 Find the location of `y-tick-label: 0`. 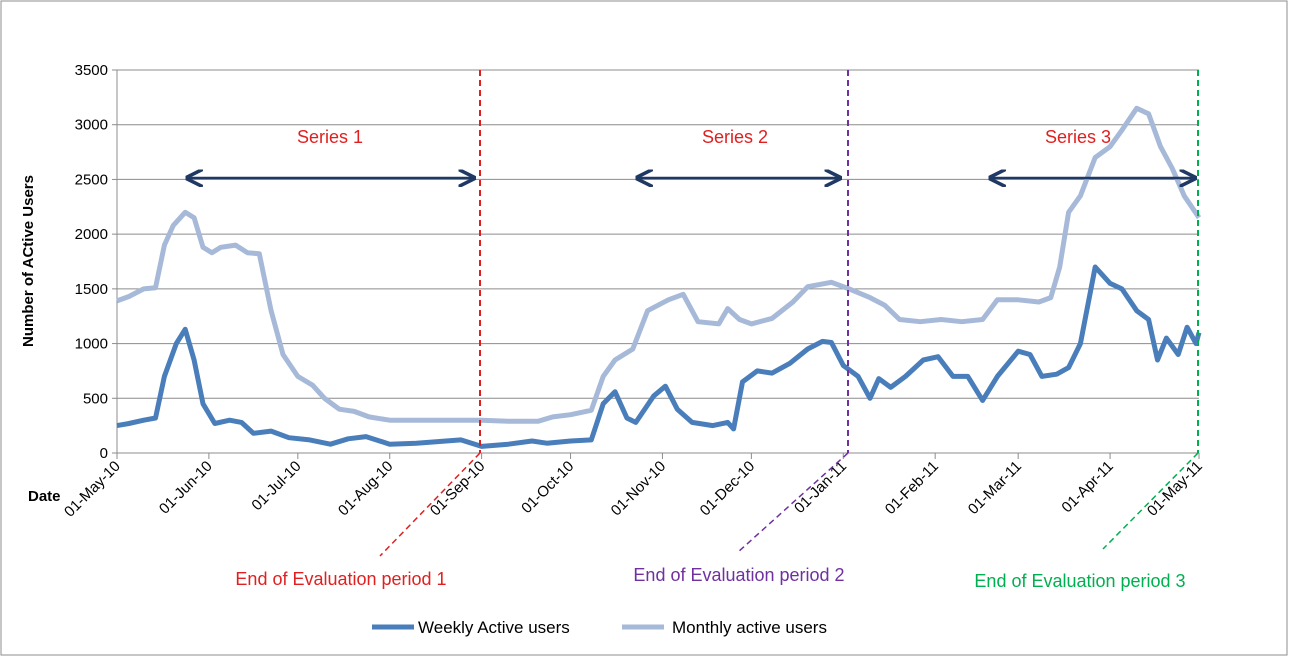

y-tick-label: 0 is located at coordinates (104, 453).